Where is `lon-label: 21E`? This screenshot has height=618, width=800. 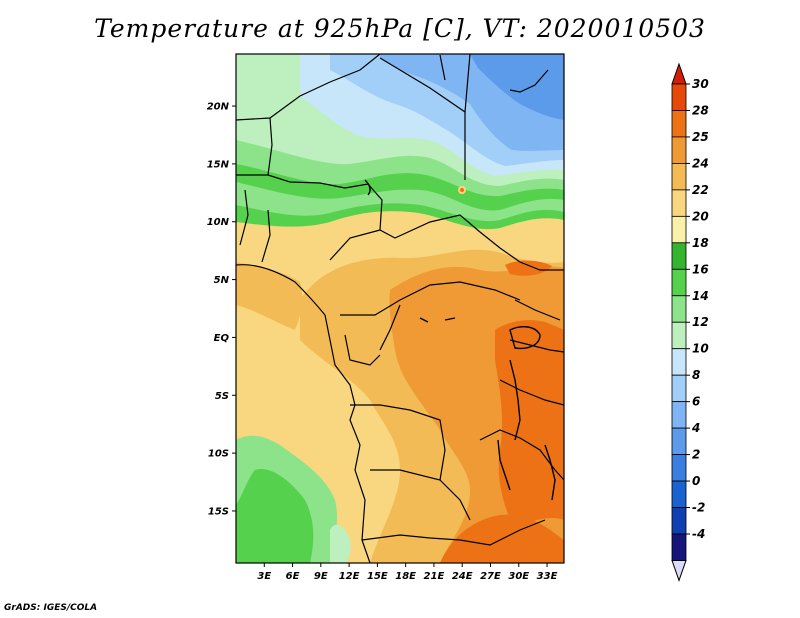 lon-label: 21E is located at coordinates (434, 576).